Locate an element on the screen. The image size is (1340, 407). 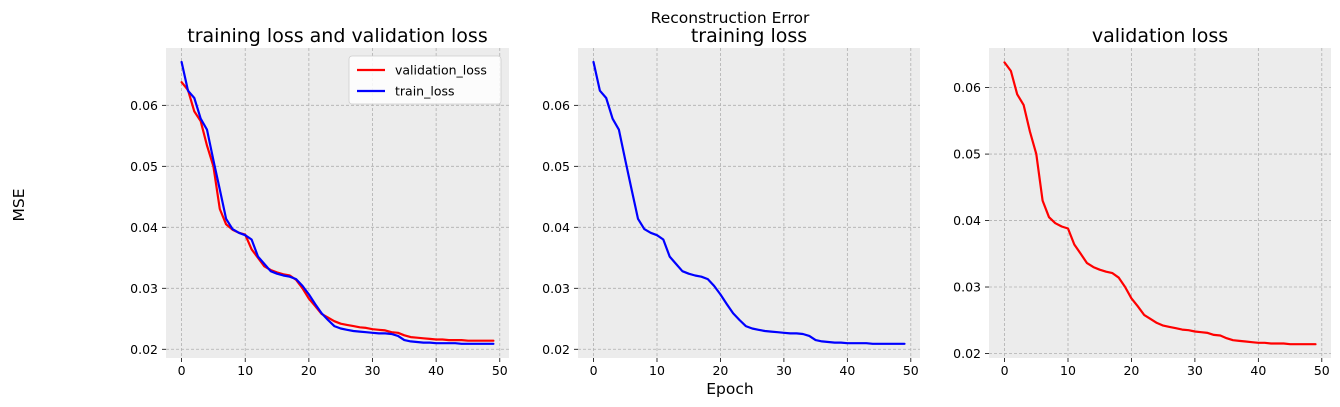
validation-ytick-label-3: 0.05 is located at coordinates (967, 154).